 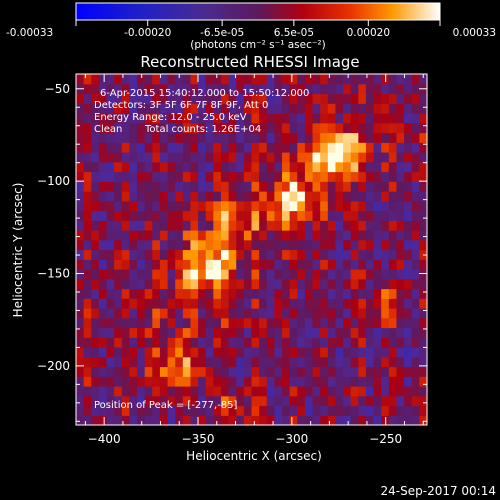 What do you see at coordinates (198, 439) in the screenshot?
I see `x-tick-label: −350` at bounding box center [198, 439].